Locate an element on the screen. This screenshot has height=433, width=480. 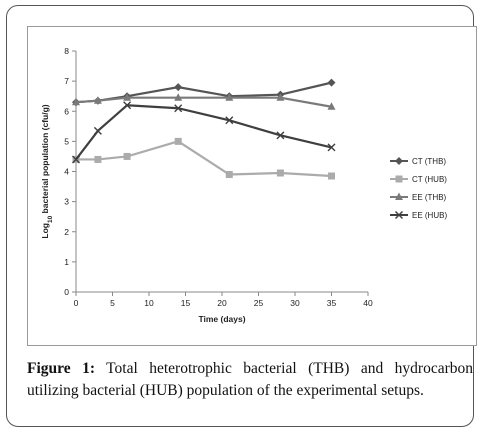
series-line-ee-thb is located at coordinates (203, 102).